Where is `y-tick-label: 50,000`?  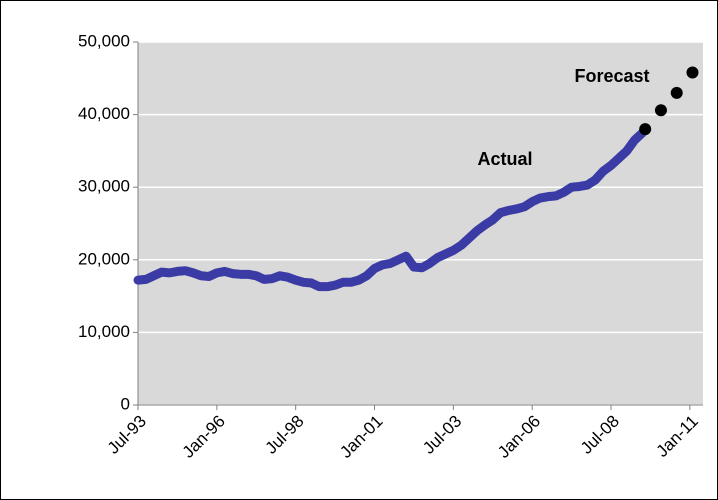
y-tick-label: 50,000 is located at coordinates (104, 40).